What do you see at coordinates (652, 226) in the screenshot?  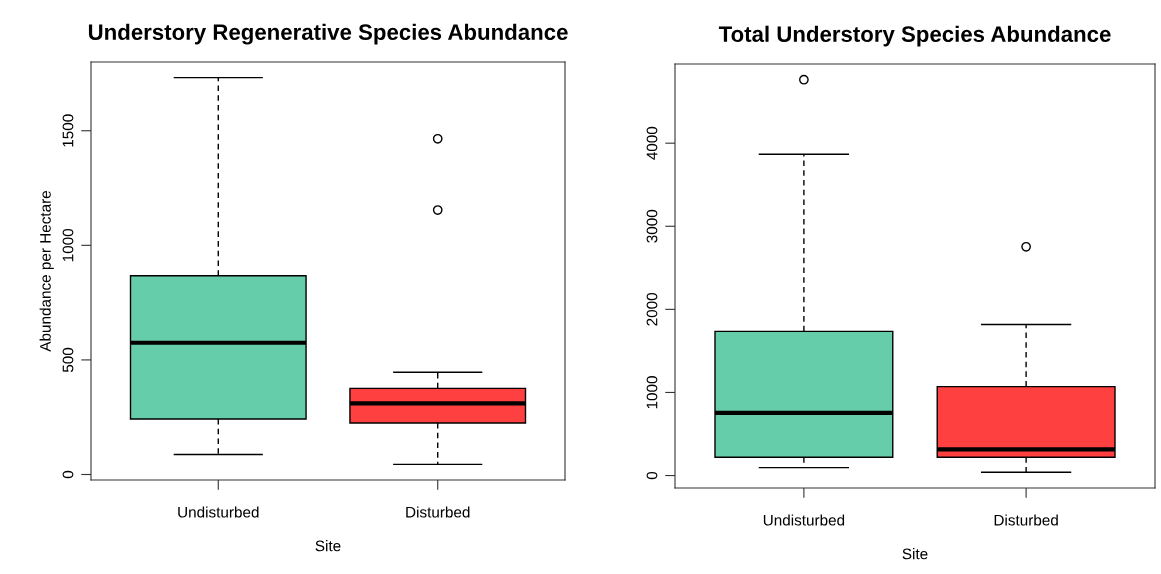 I see `y-tick-label: 3000` at bounding box center [652, 226].